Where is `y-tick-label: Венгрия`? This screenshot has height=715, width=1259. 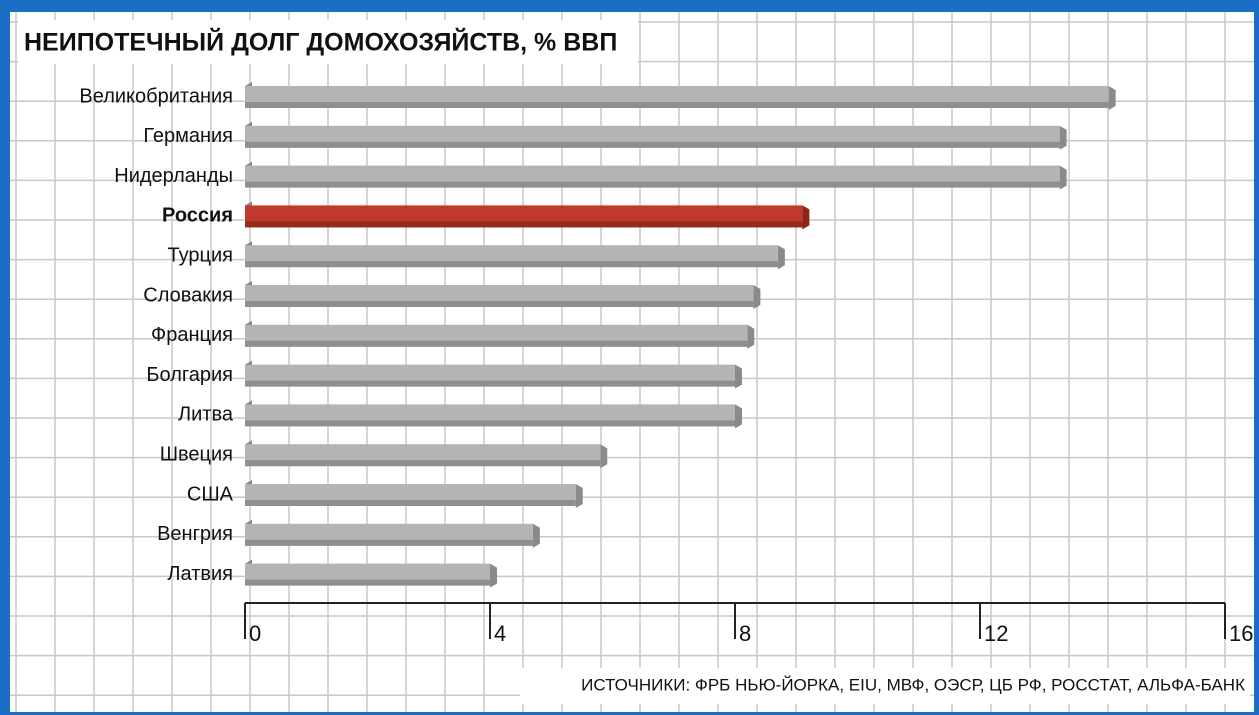 y-tick-label: Венгрия is located at coordinates (195, 534).